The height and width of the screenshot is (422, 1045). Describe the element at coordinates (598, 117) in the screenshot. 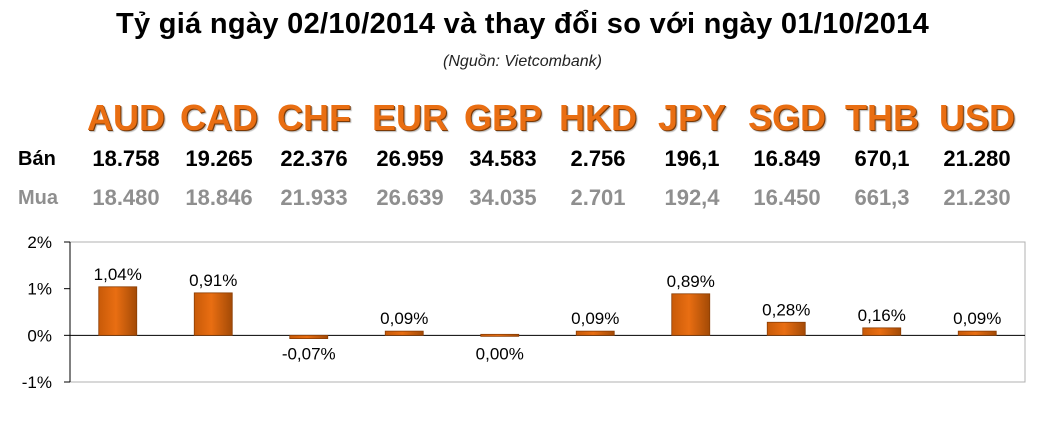

I see `currency-code: HKD` at that location.